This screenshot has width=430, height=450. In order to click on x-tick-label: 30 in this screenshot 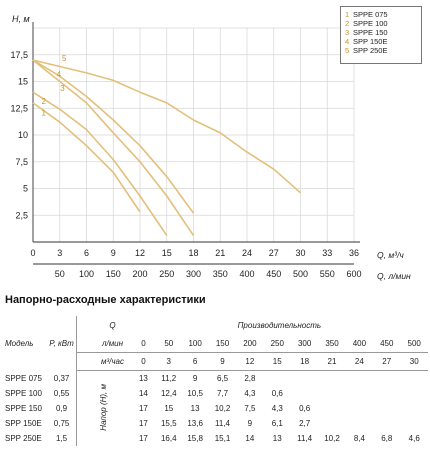, I will do `click(300, 253)`.